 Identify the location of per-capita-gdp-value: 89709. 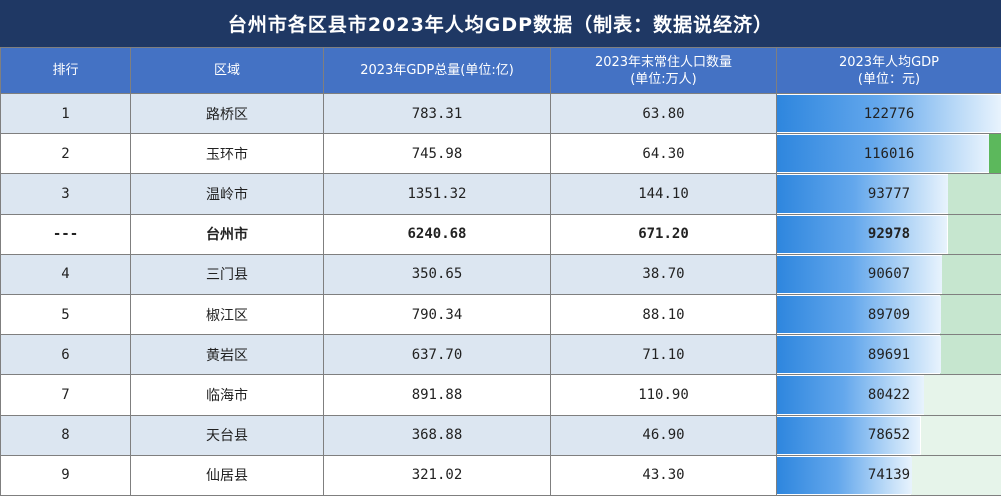
(889, 314).